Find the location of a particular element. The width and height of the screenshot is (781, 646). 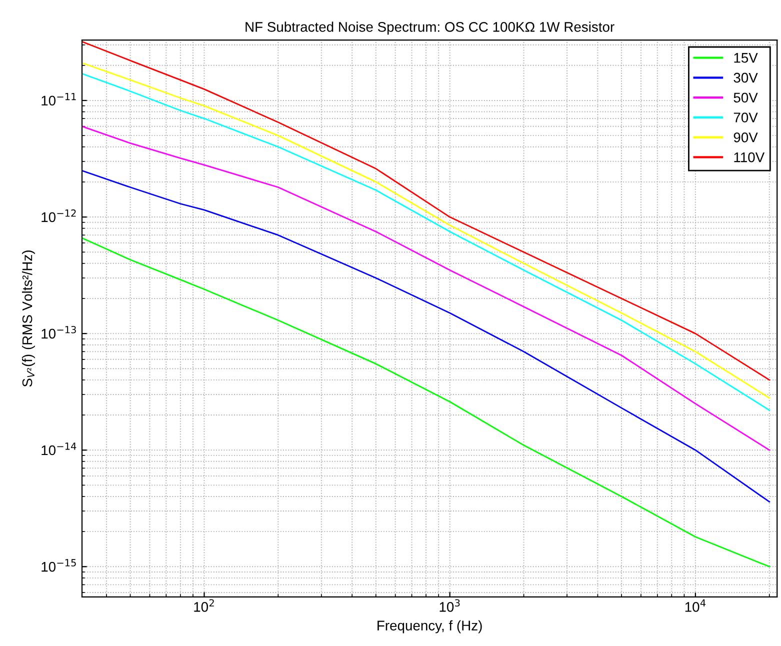

y-axis-title: S$_{V²}$(f) (RMS Volts²/Hz) is located at coordinates (28, 318).